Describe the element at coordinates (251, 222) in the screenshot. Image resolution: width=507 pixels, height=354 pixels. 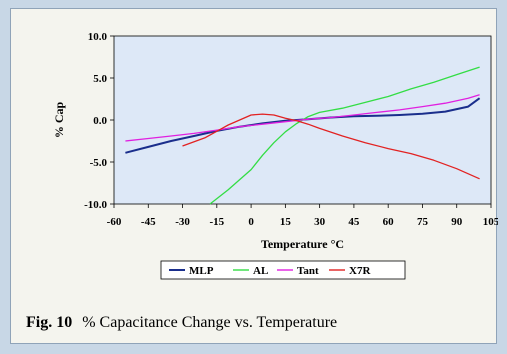
I see `x-tick-label: 0` at that location.